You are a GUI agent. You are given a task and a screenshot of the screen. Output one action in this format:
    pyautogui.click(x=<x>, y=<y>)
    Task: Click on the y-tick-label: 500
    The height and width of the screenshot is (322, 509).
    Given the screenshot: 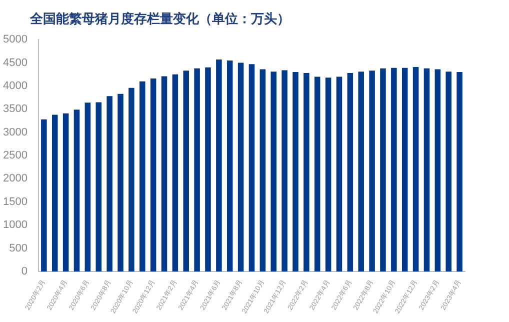 What is the action you would take?
    pyautogui.click(x=18, y=248)
    